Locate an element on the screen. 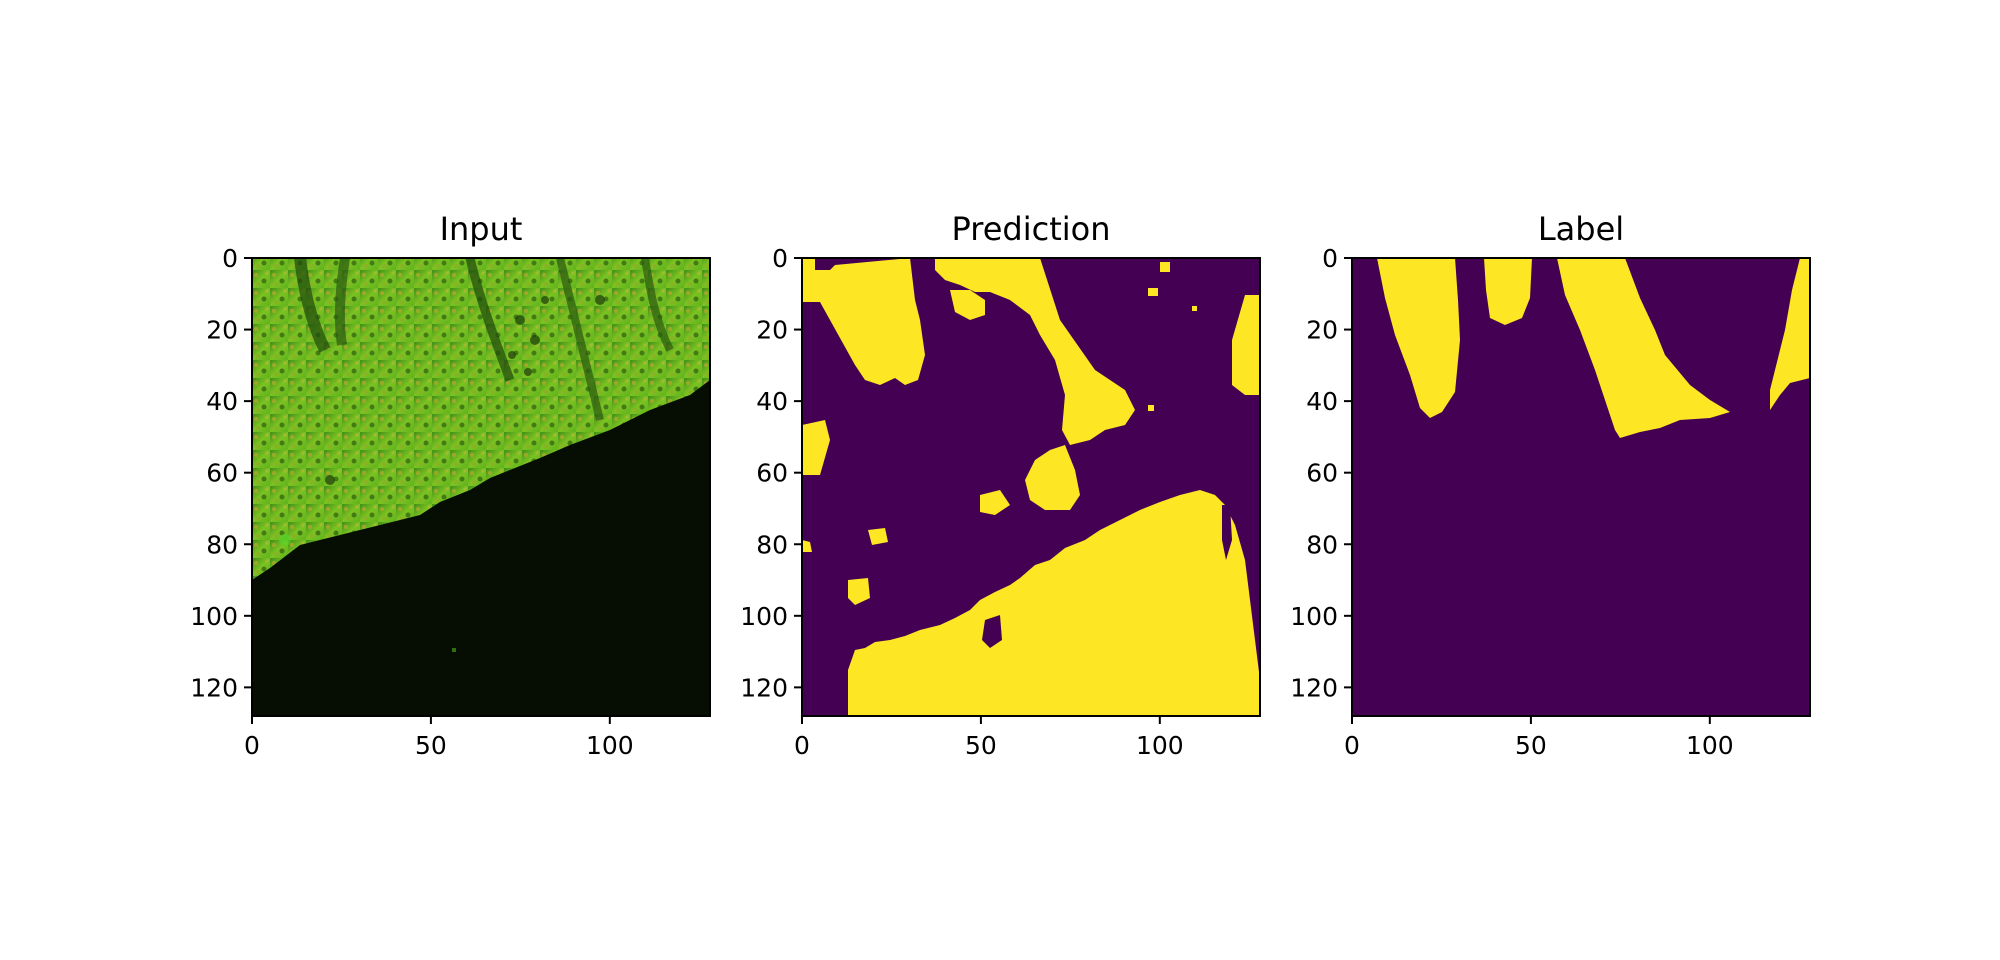  label-gland-right is located at coordinates (1790, 334).